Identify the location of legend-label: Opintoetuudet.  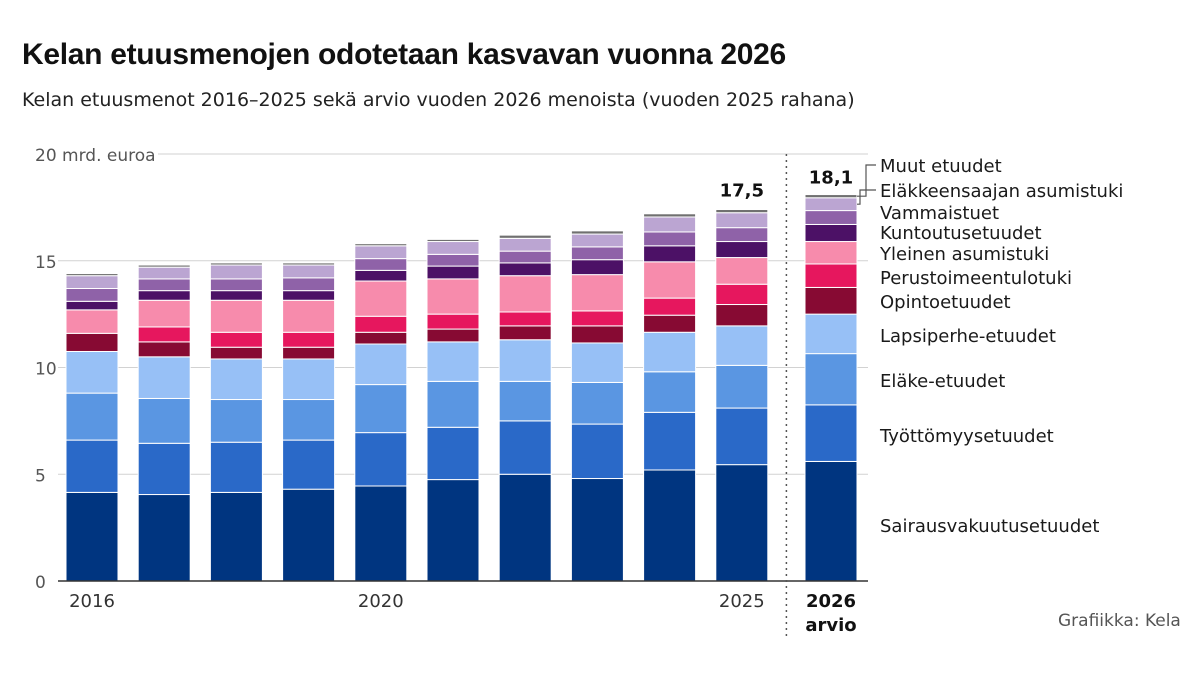
(945, 302).